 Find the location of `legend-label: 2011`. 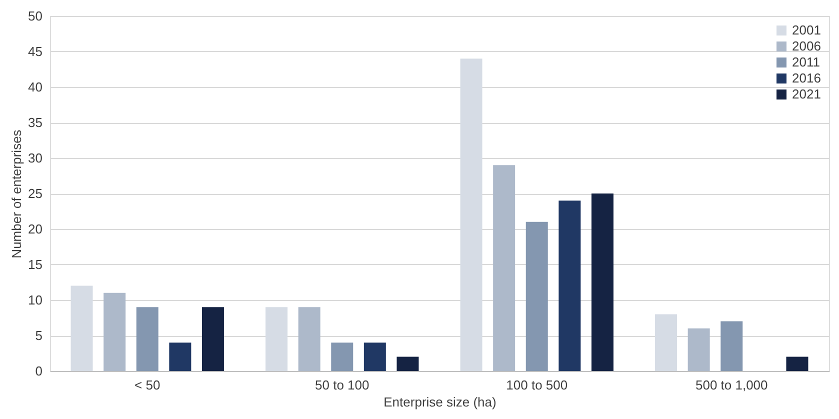

legend-label: 2011 is located at coordinates (806, 62).